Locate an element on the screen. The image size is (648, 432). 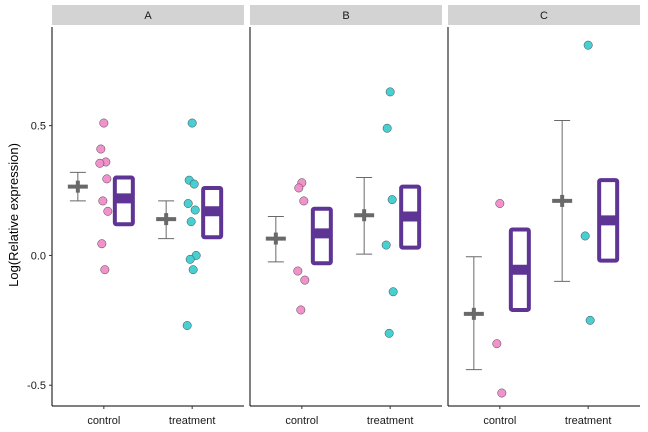
y-axis-title: Log(Relative expression) is located at coordinates (13, 215).